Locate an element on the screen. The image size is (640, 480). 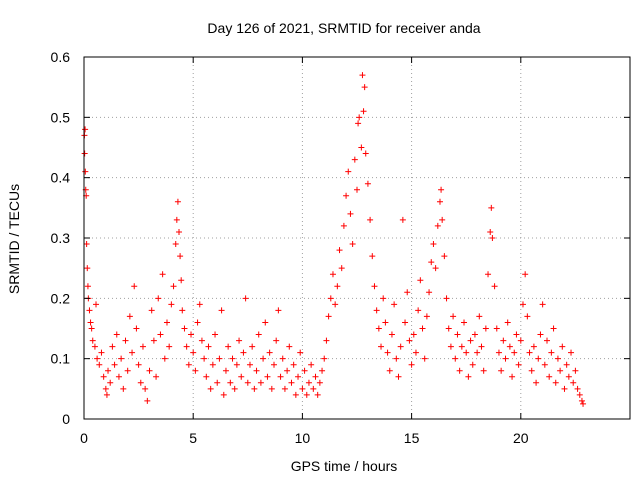
y-tick-label: 0 is located at coordinates (66, 419).